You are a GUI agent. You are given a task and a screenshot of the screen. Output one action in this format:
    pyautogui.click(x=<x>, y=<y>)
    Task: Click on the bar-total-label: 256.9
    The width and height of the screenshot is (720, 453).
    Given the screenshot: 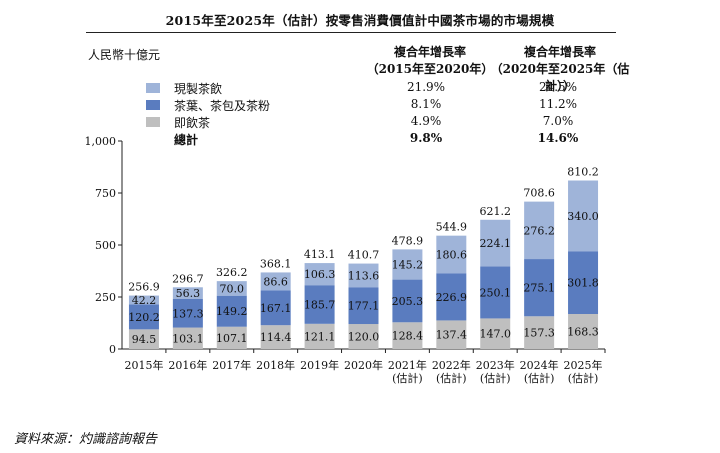 What is the action you would take?
    pyautogui.click(x=144, y=287)
    